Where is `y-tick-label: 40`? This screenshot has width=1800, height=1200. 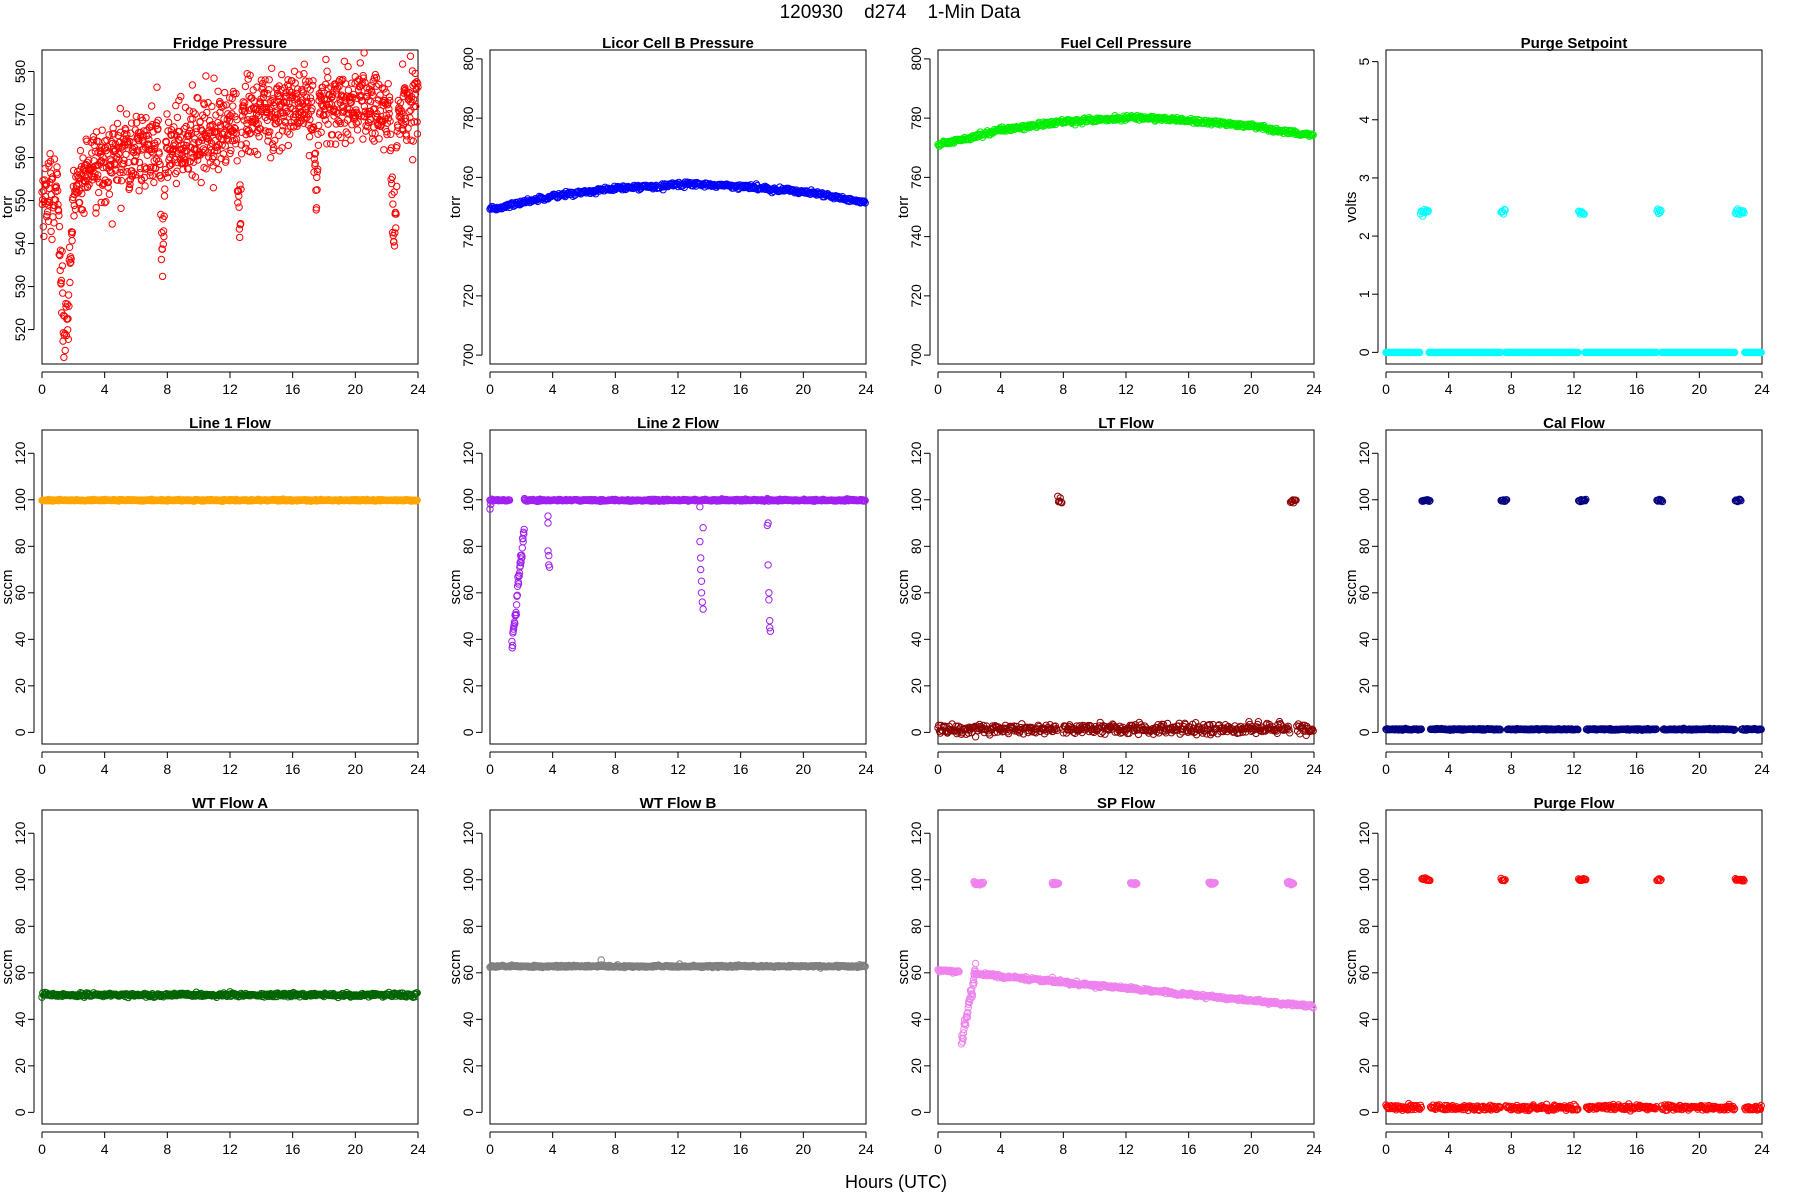 y-tick-label: 40 is located at coordinates (20, 1019).